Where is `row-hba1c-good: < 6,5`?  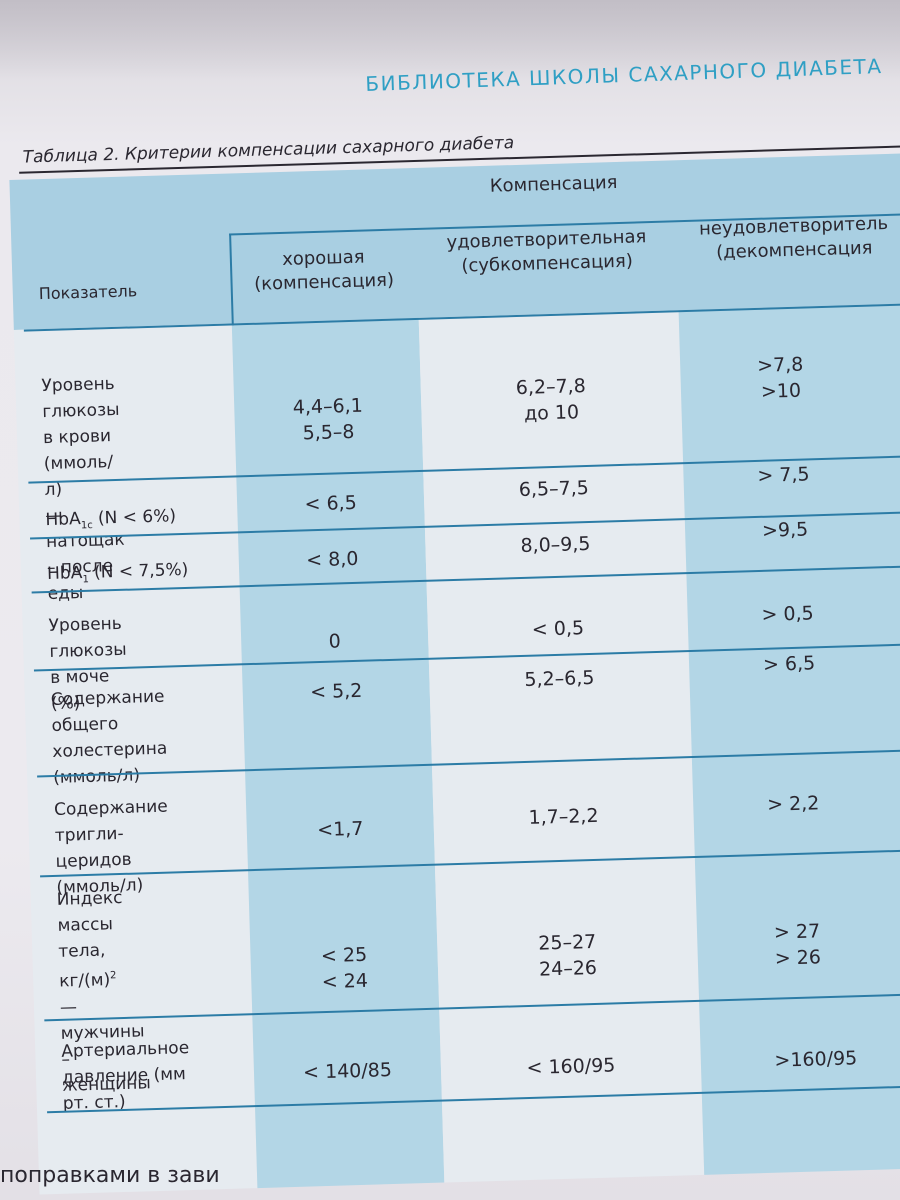 row-hba1c-good: < 6,5 is located at coordinates (331, 503).